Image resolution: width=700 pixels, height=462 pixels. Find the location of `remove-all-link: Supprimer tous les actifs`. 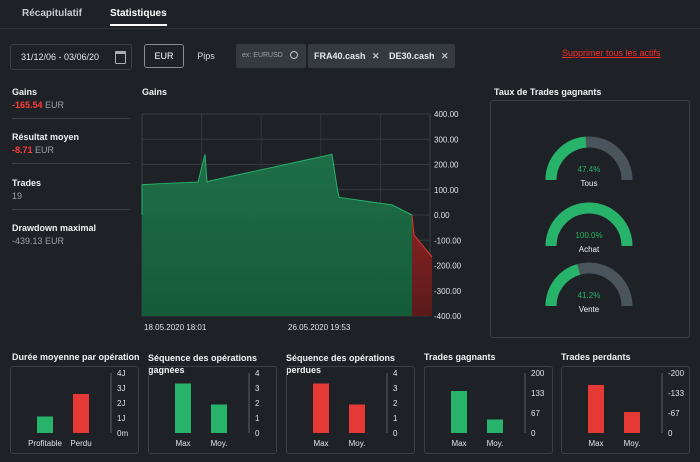

remove-all-link: Supprimer tous les actifs is located at coordinates (611, 53).